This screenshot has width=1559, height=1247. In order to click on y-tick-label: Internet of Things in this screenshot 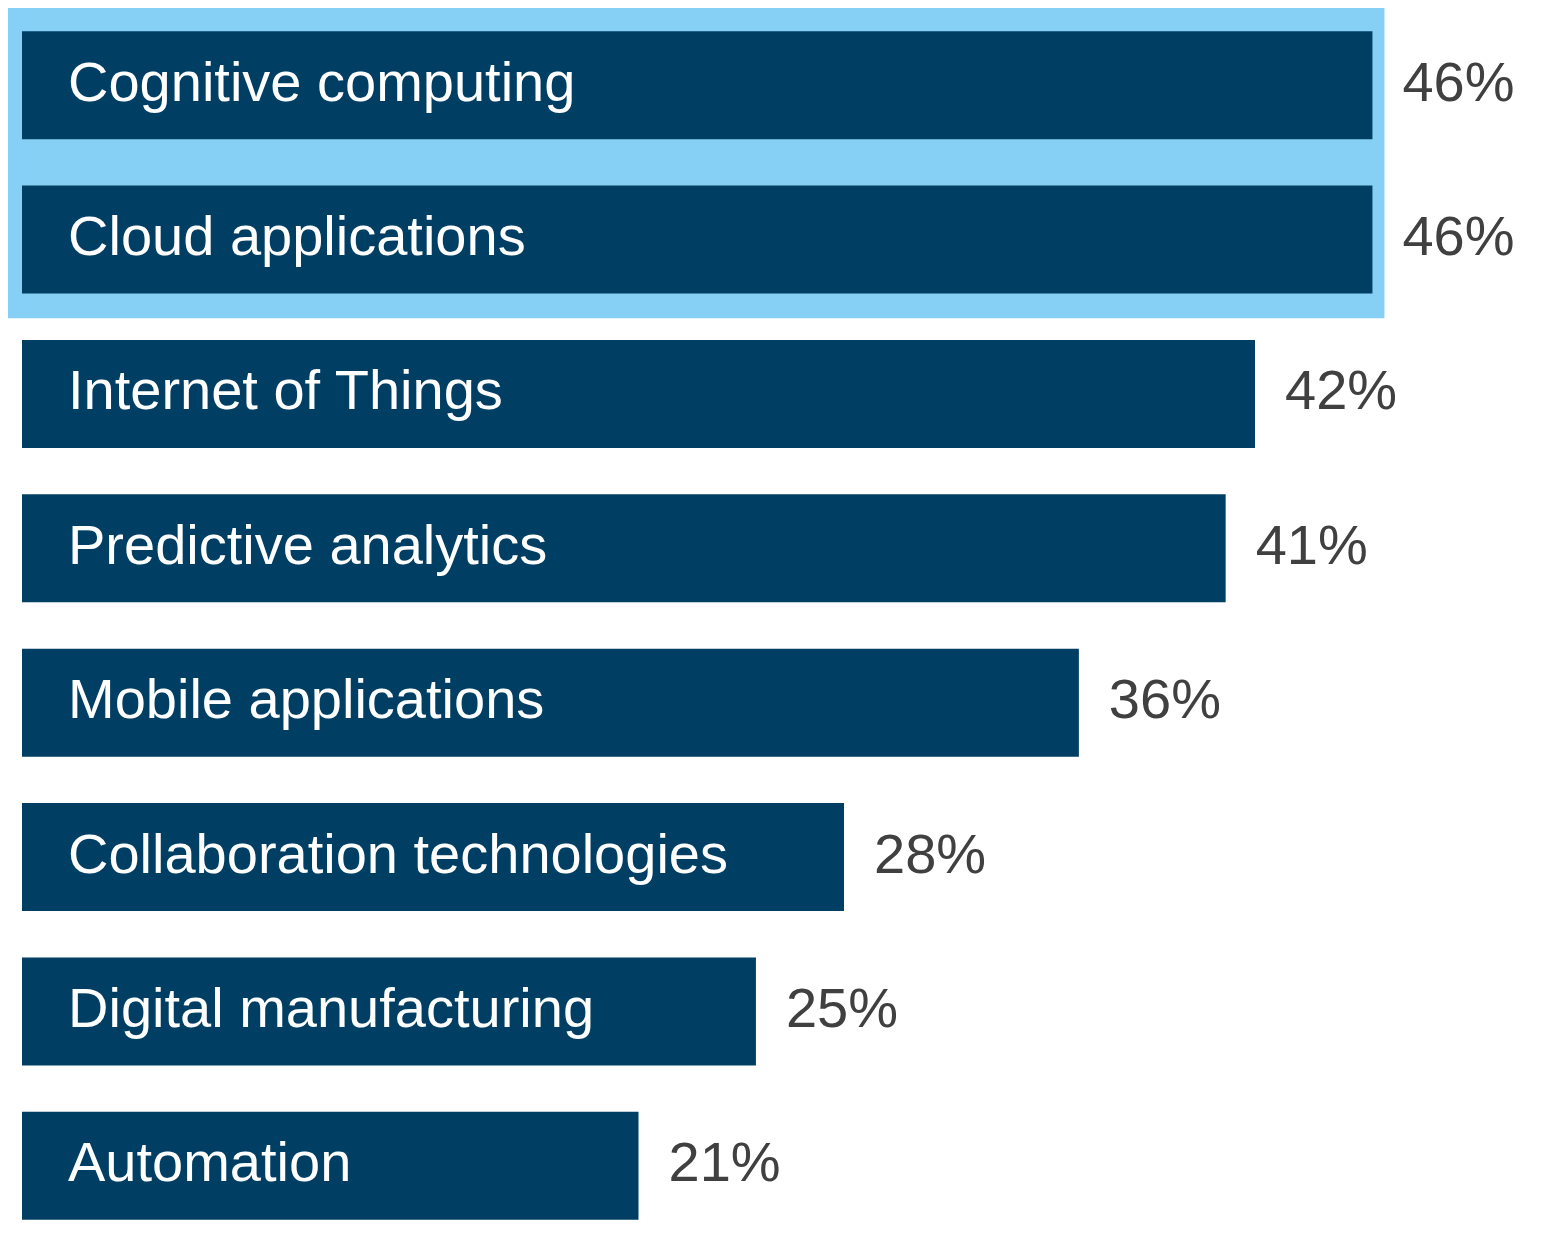, I will do `click(285, 390)`.